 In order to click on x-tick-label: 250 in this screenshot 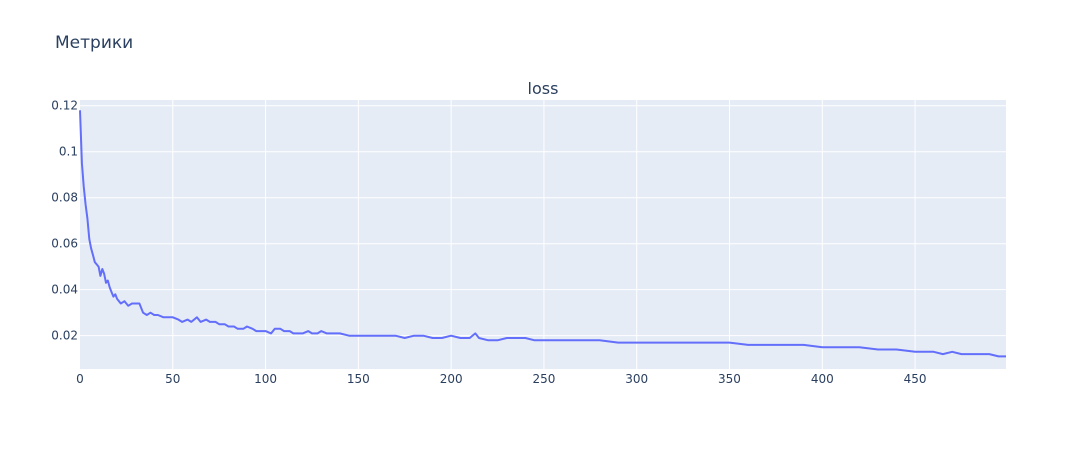, I will do `click(543, 379)`.